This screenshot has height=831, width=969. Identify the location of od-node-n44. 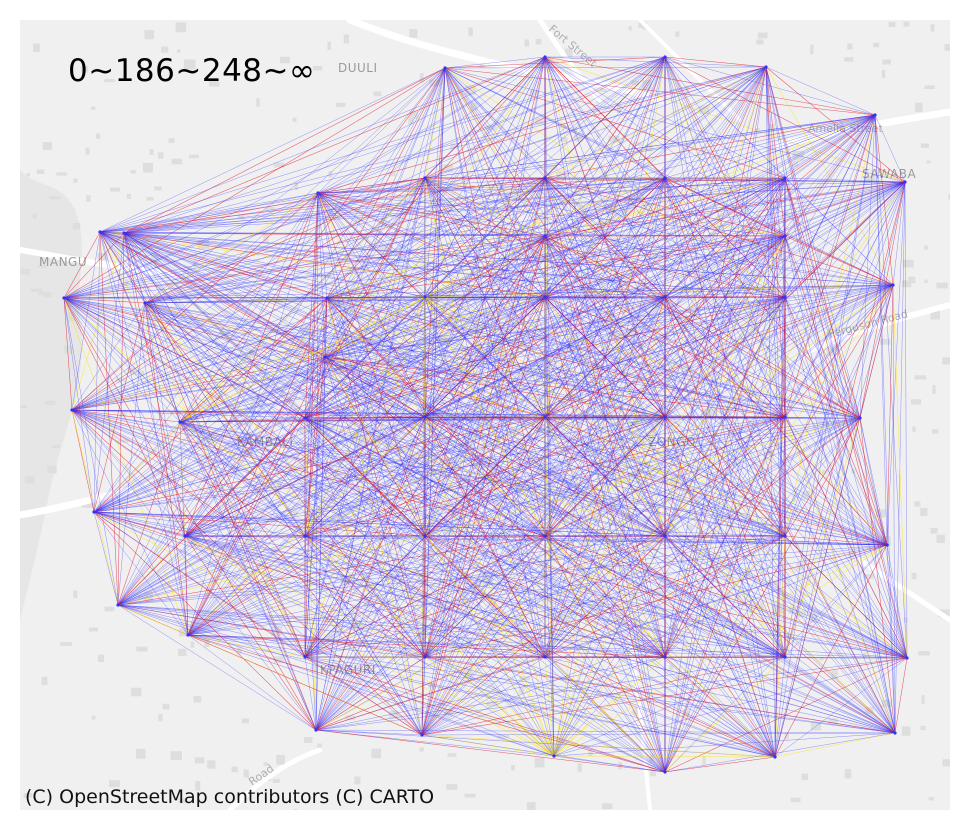
(785, 657).